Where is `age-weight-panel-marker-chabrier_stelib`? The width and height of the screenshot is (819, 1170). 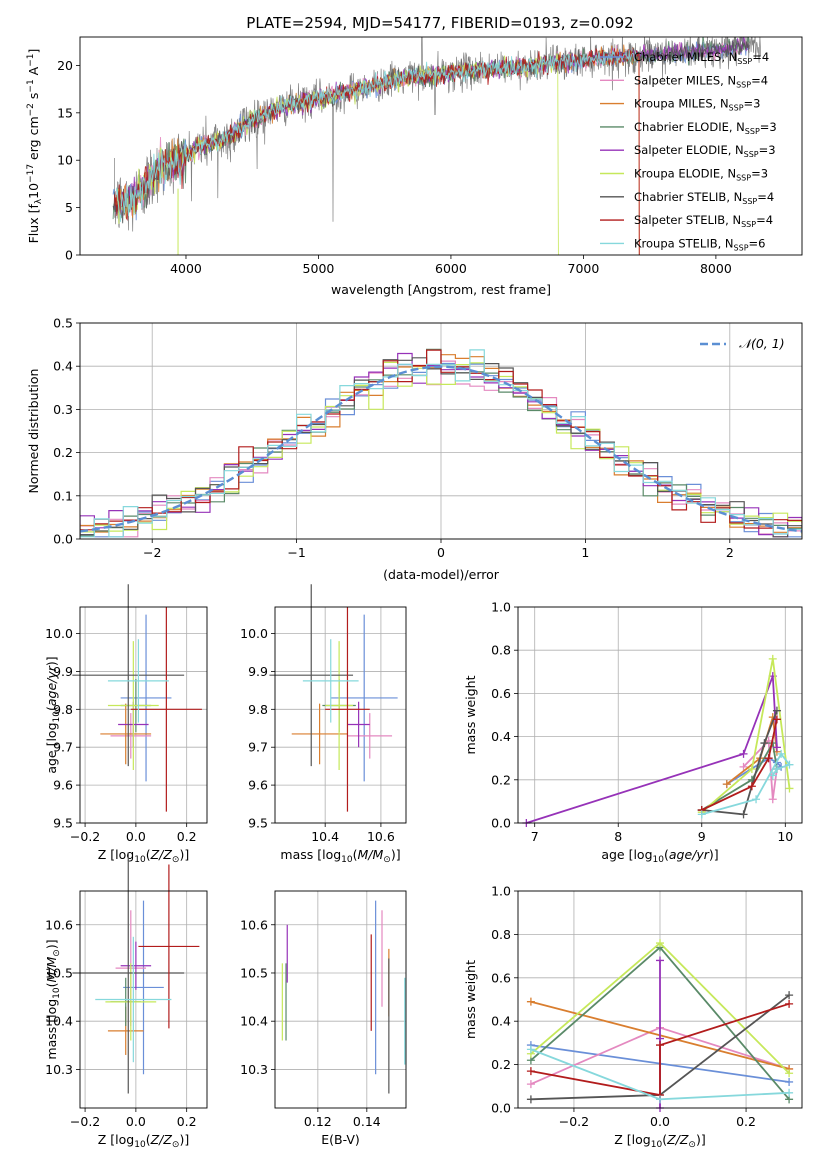 age-weight-panel-marker-chabrier_stelib is located at coordinates (776, 710).